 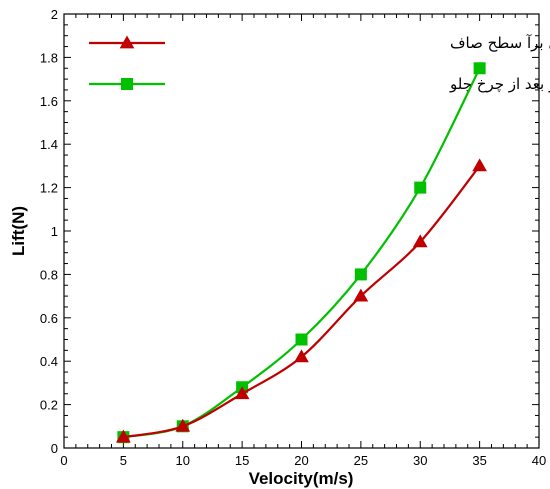 I want to click on y-axis-title: Lift(N), so click(x=18, y=231).